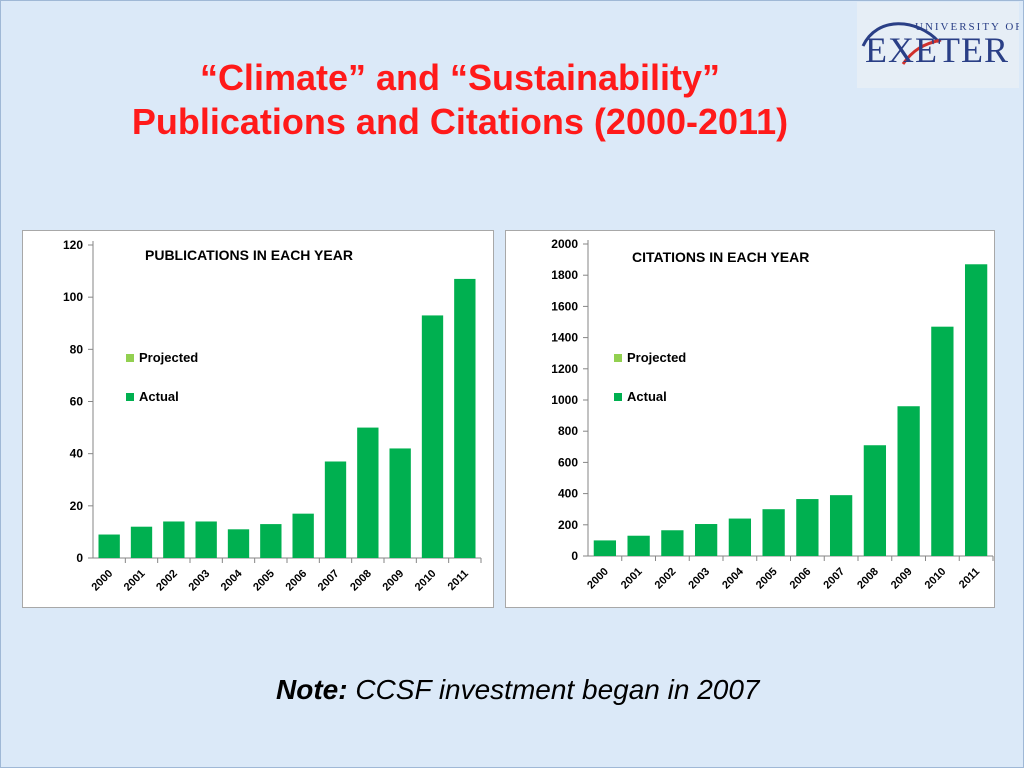  I want to click on y-tick-label: 1000, so click(564, 400).